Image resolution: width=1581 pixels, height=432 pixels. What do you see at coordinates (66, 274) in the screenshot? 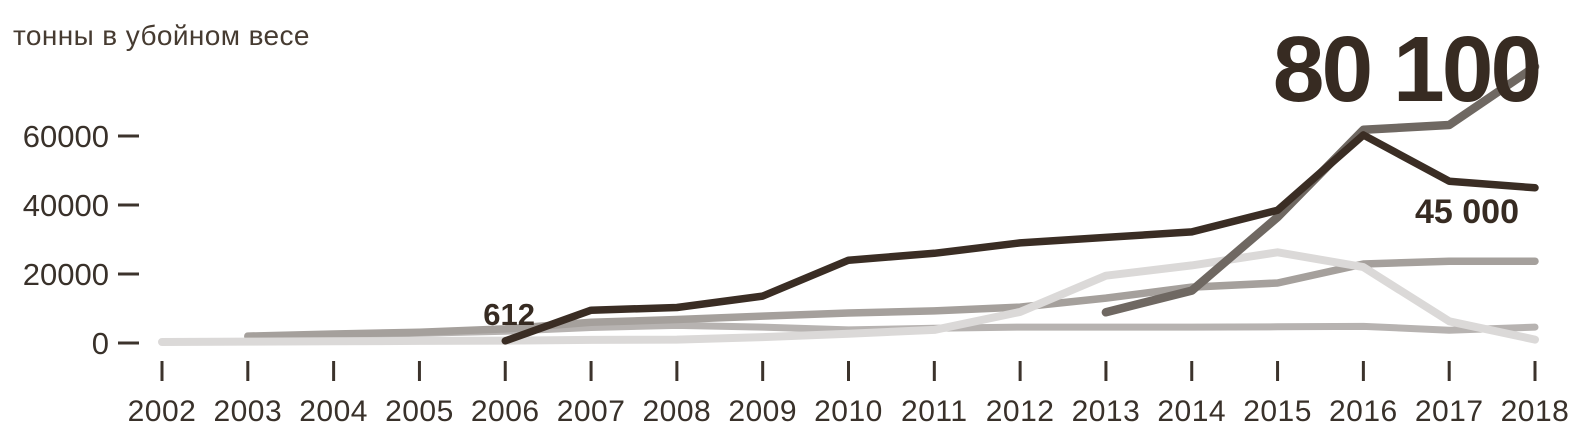
I see `y-tick-label: 20000` at bounding box center [66, 274].